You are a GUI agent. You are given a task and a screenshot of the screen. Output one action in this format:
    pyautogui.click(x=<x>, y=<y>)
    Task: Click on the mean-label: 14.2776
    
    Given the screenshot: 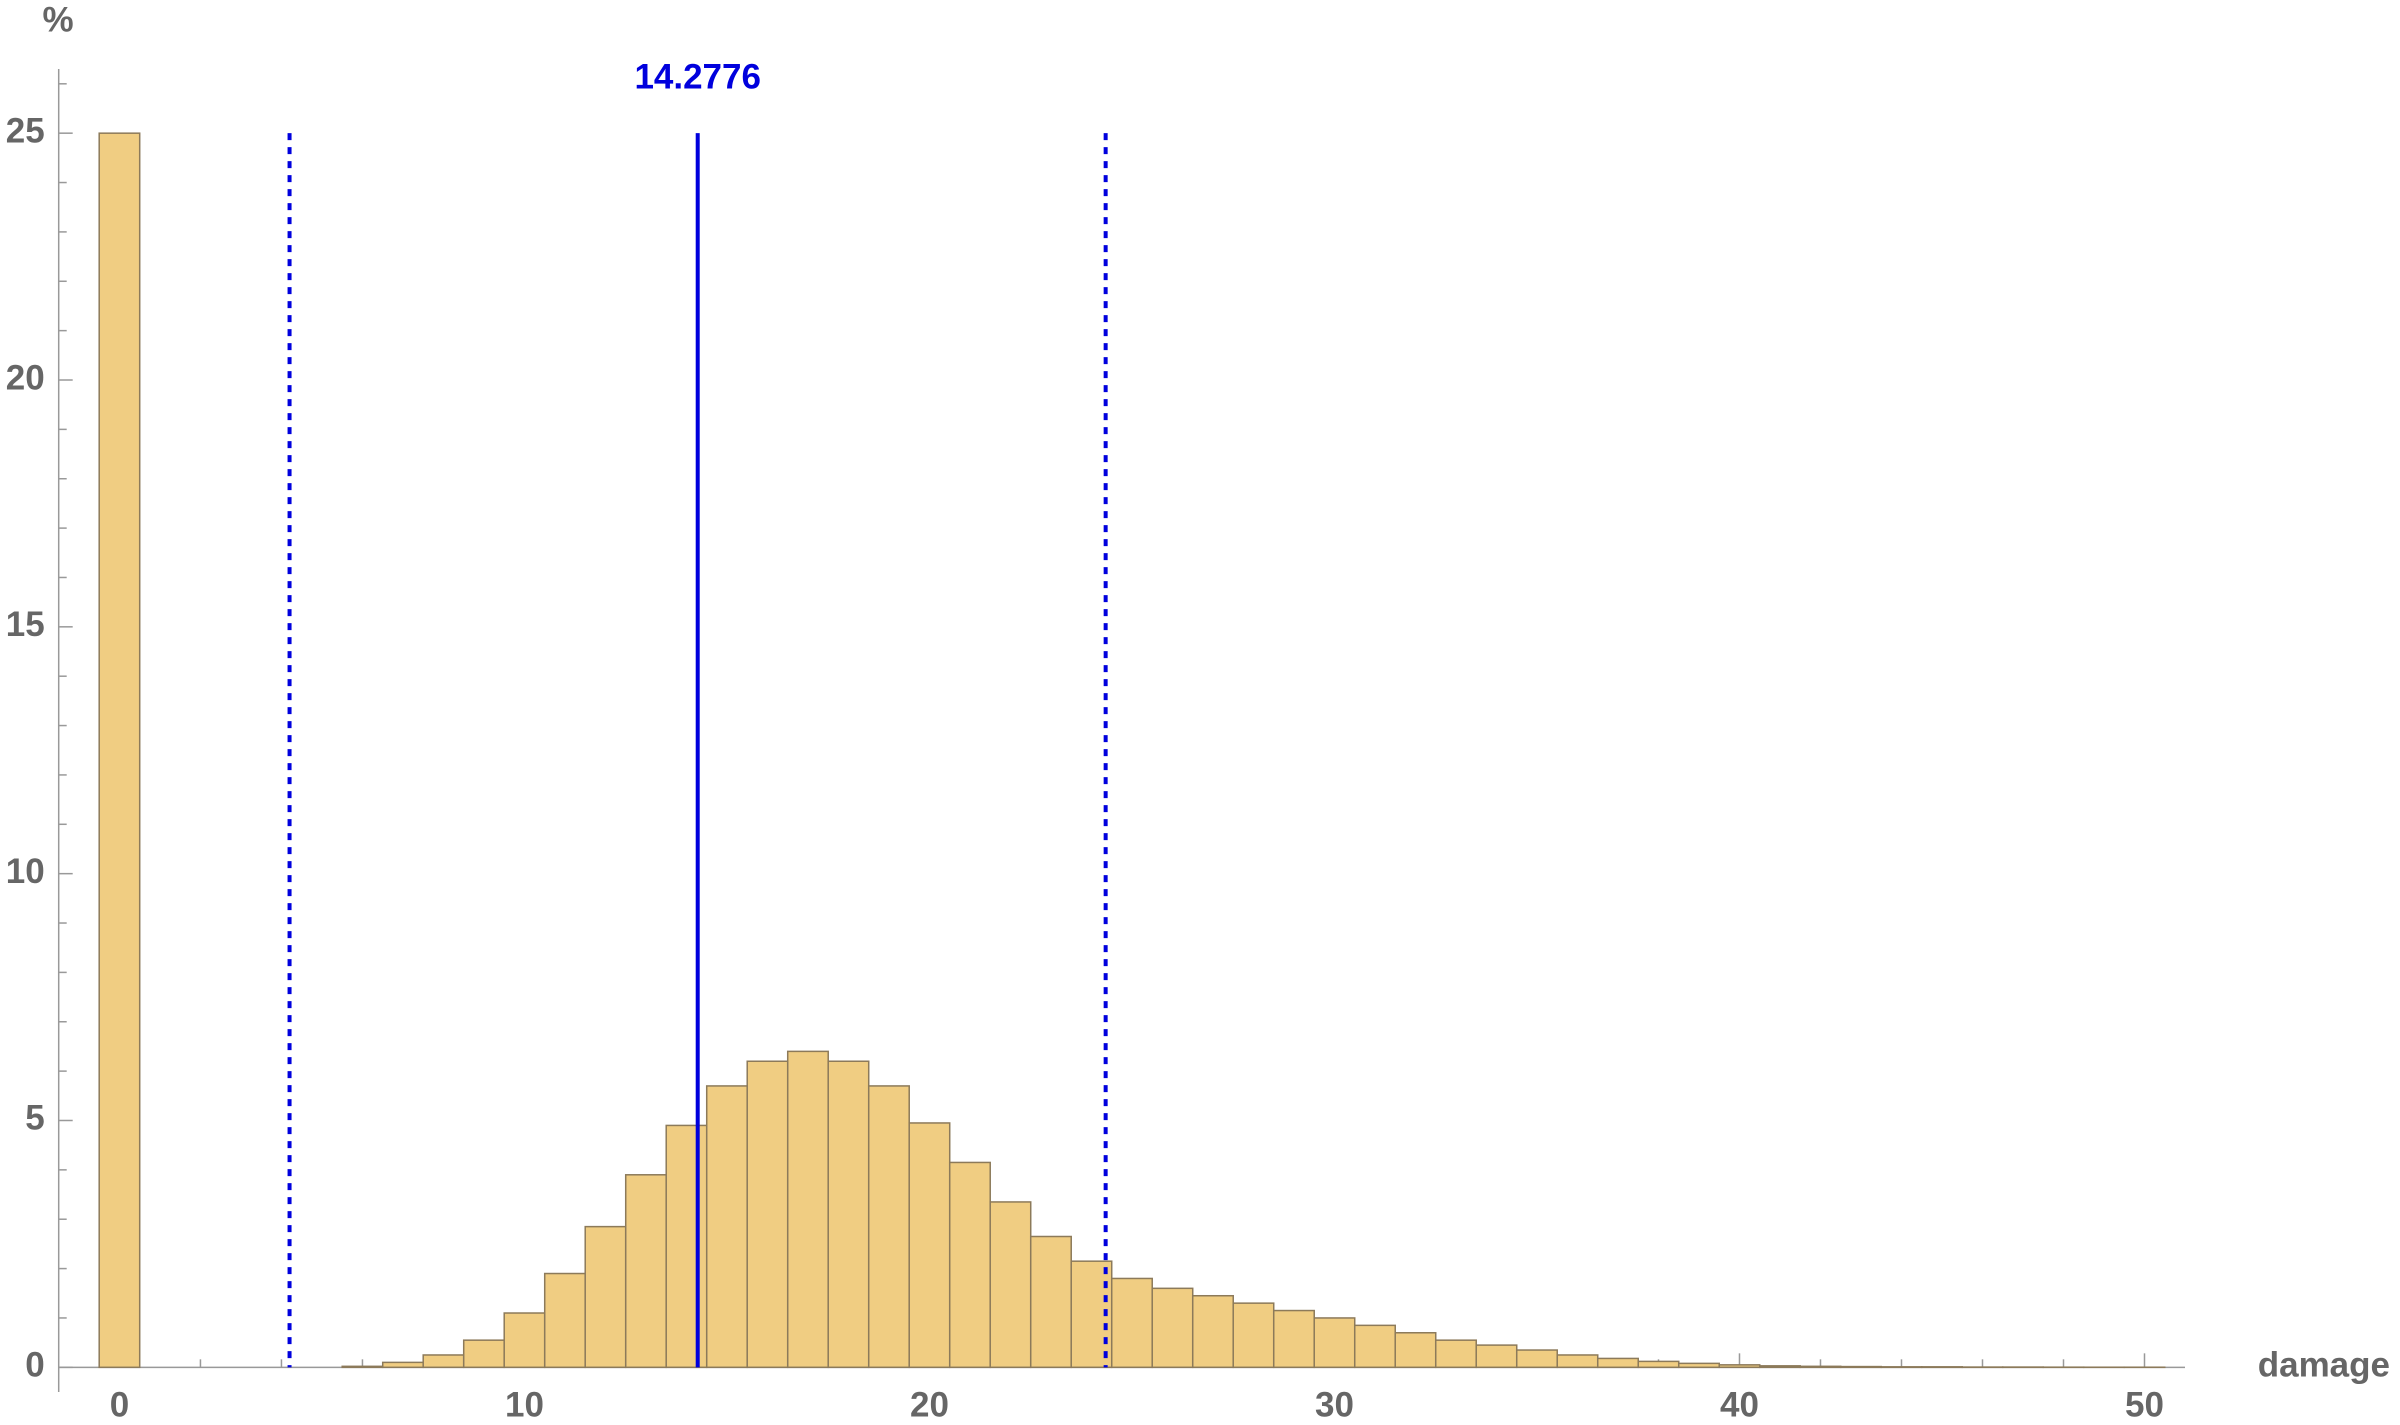 What is the action you would take?
    pyautogui.click(x=697, y=76)
    